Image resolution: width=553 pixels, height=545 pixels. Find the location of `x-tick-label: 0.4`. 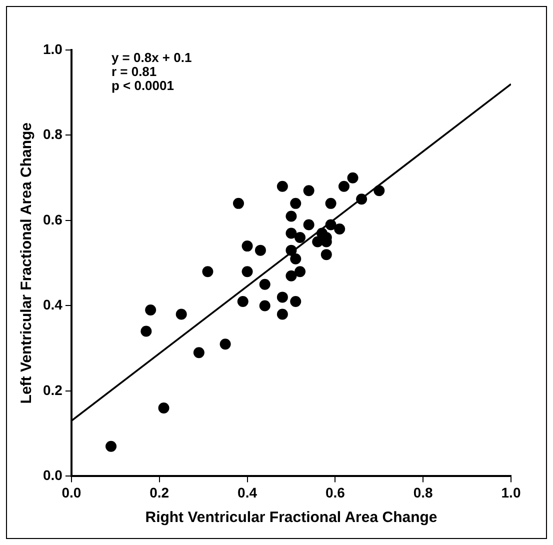

x-tick-label: 0.4 is located at coordinates (248, 492).